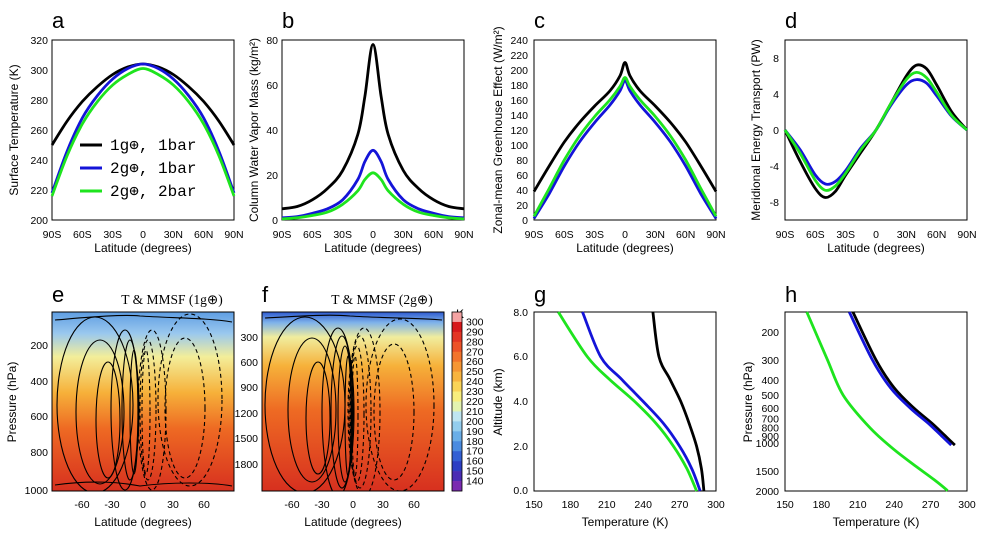 The width and height of the screenshot is (1008, 551). Describe the element at coordinates (770, 396) in the screenshot. I see `y-tick-label: 500` at that location.